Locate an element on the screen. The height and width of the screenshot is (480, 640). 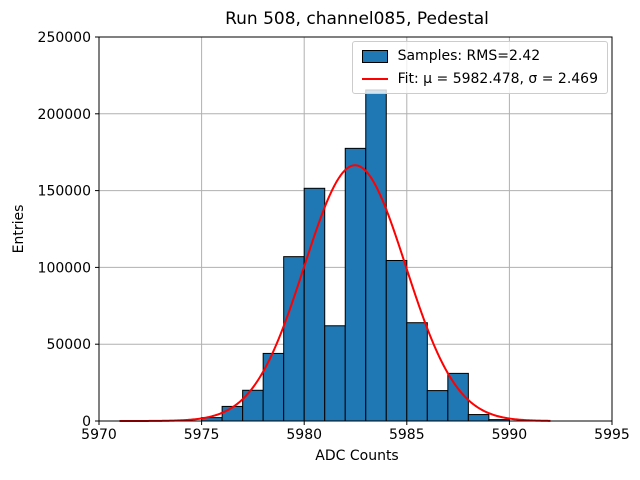
x-axis-ticks: 5970 5975 5980 5985 5990 5995 is located at coordinates (355, 432).